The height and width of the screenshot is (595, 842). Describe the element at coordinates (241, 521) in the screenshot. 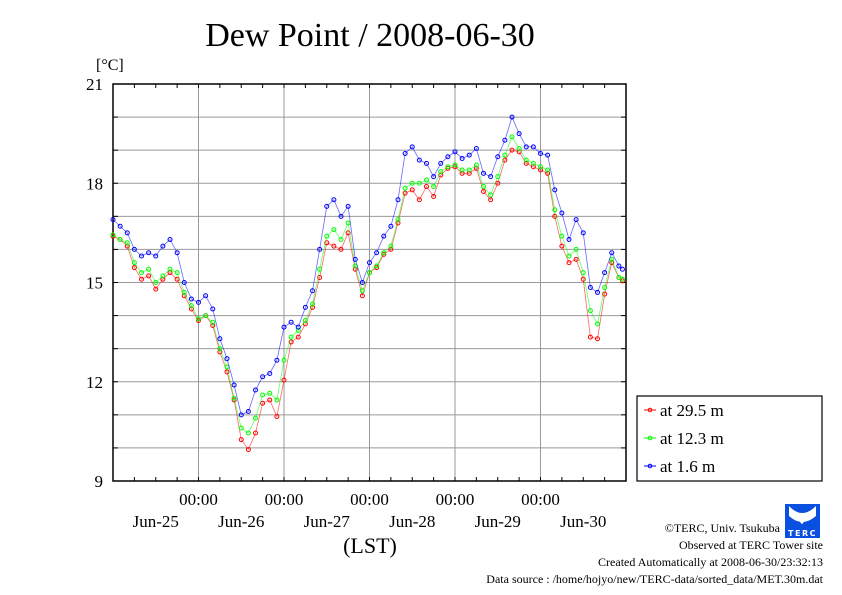

I see `x-tick-label-date: Jun-26` at that location.